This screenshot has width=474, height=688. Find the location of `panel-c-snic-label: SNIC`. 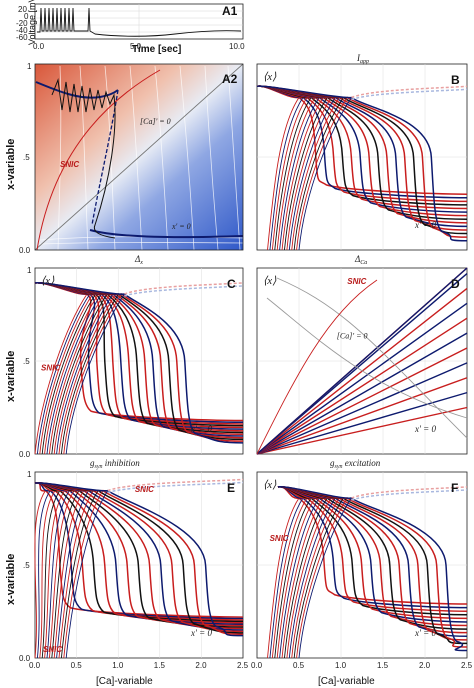

panel-c-snic-label: SNIC is located at coordinates (50, 367).